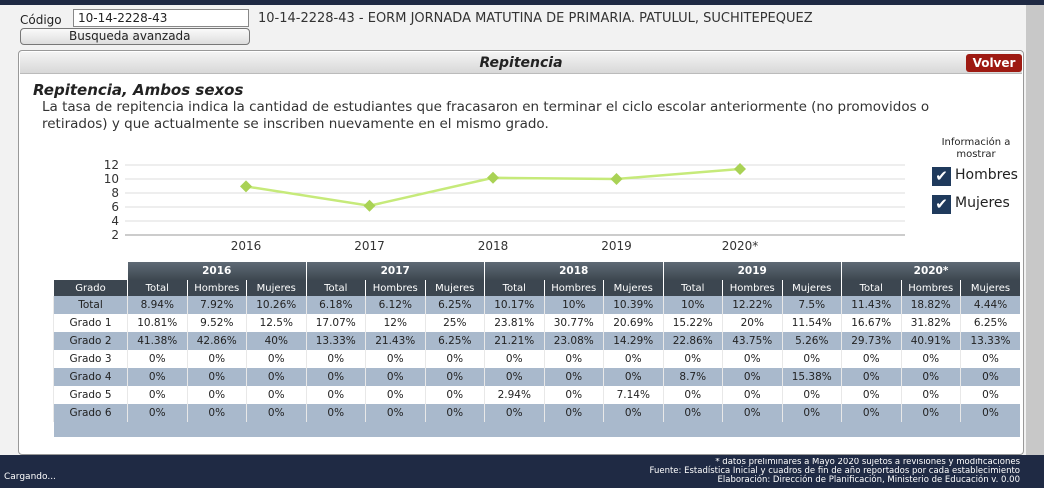  Describe the element at coordinates (90, 323) in the screenshot. I see `table-cell: Grado 1` at that location.